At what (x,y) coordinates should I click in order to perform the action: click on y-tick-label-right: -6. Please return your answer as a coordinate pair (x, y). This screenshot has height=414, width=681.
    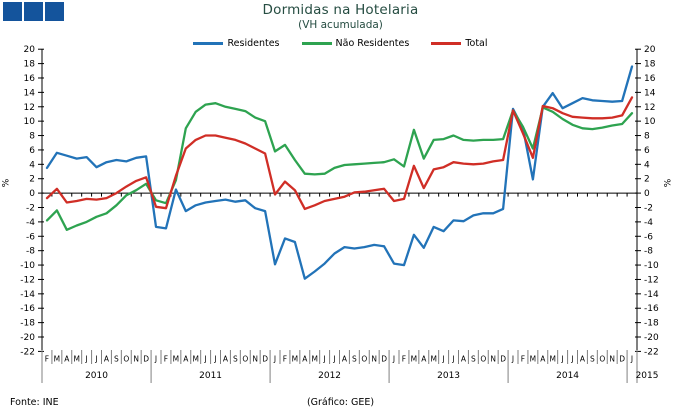
    Looking at the image, I should click on (648, 237).